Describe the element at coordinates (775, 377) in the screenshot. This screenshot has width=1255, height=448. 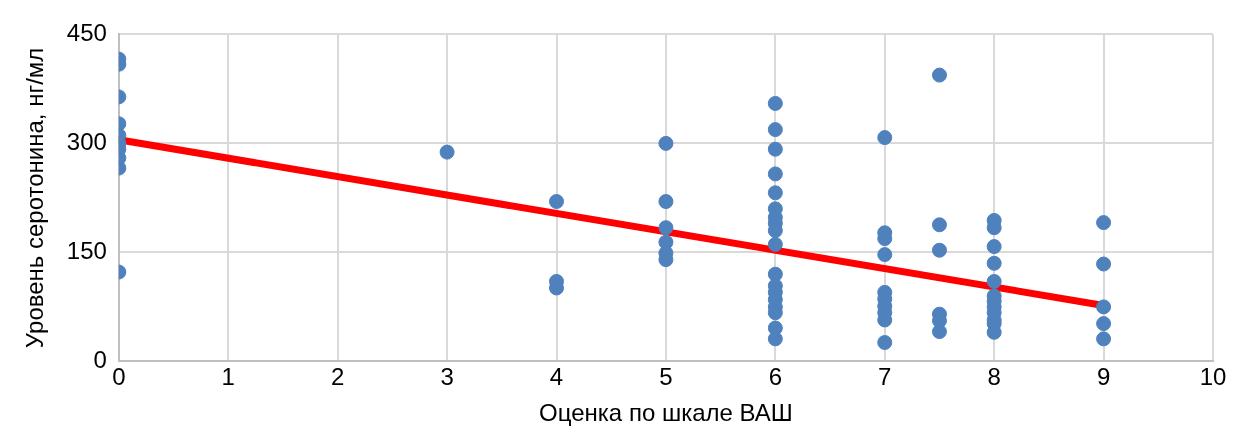
I see `x-tick-label: 6` at that location.